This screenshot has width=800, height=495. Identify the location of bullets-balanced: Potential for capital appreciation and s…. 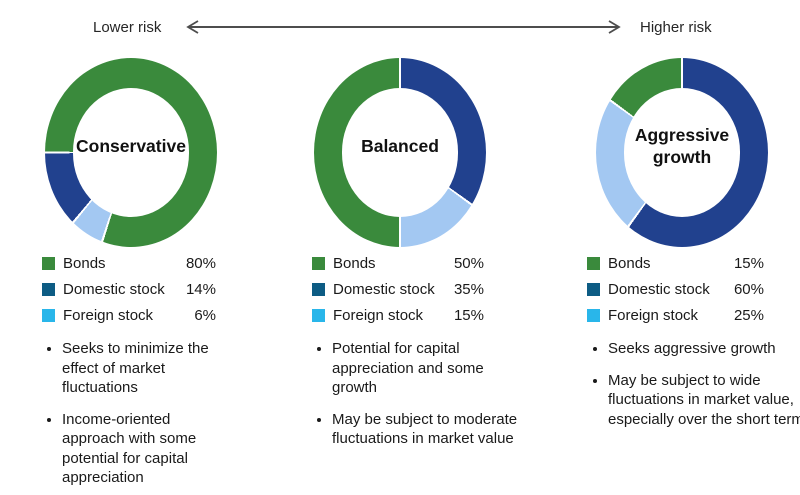
(417, 400).